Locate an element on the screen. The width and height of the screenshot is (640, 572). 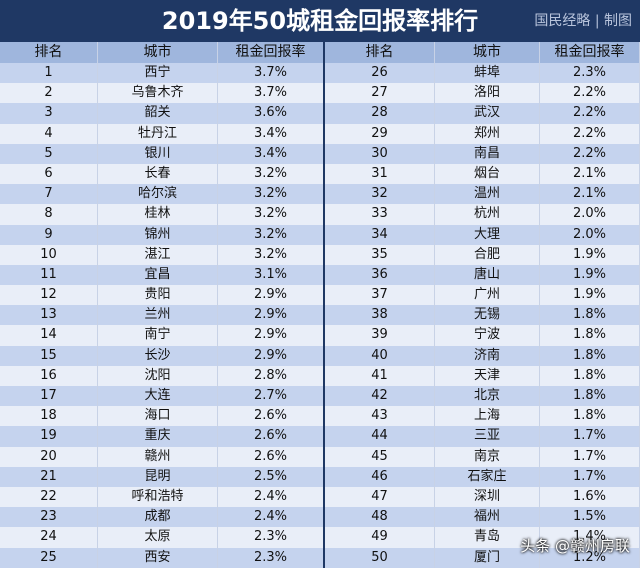
rank-cell: 18 is located at coordinates (49, 416).